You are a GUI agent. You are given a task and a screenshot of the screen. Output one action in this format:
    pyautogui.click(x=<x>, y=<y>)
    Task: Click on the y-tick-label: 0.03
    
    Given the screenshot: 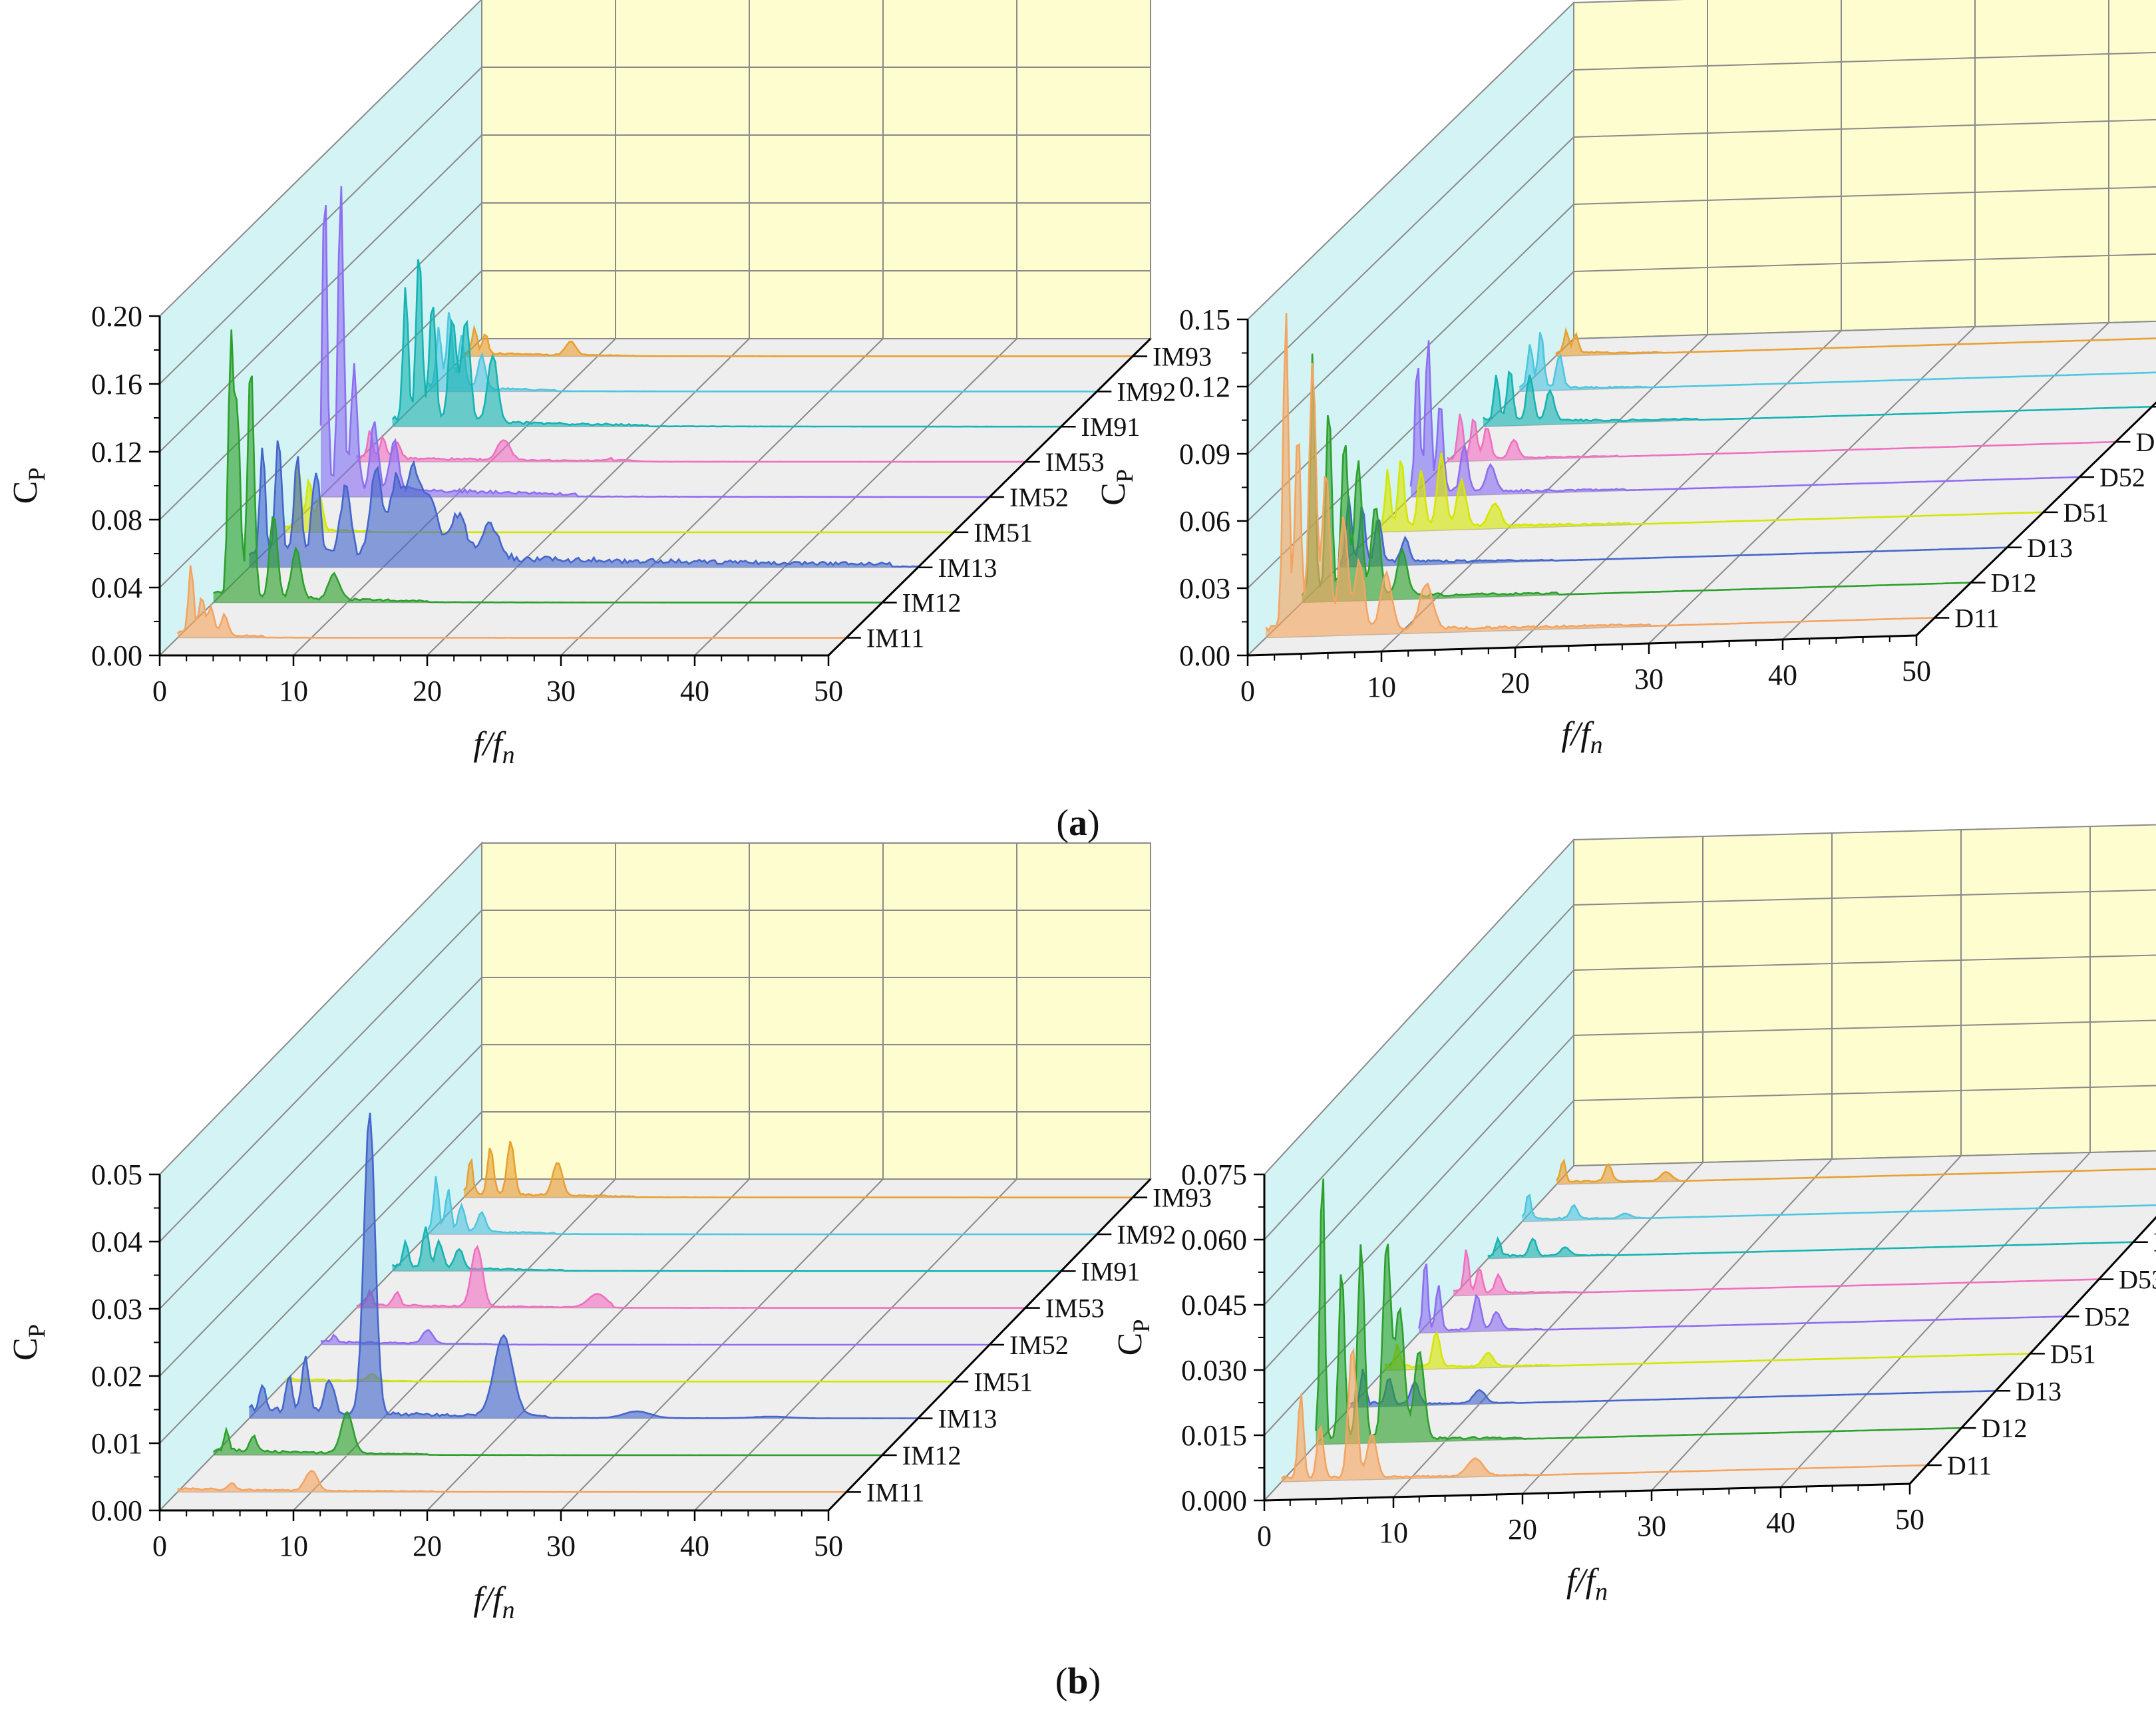 What is the action you would take?
    pyautogui.click(x=116, y=1309)
    